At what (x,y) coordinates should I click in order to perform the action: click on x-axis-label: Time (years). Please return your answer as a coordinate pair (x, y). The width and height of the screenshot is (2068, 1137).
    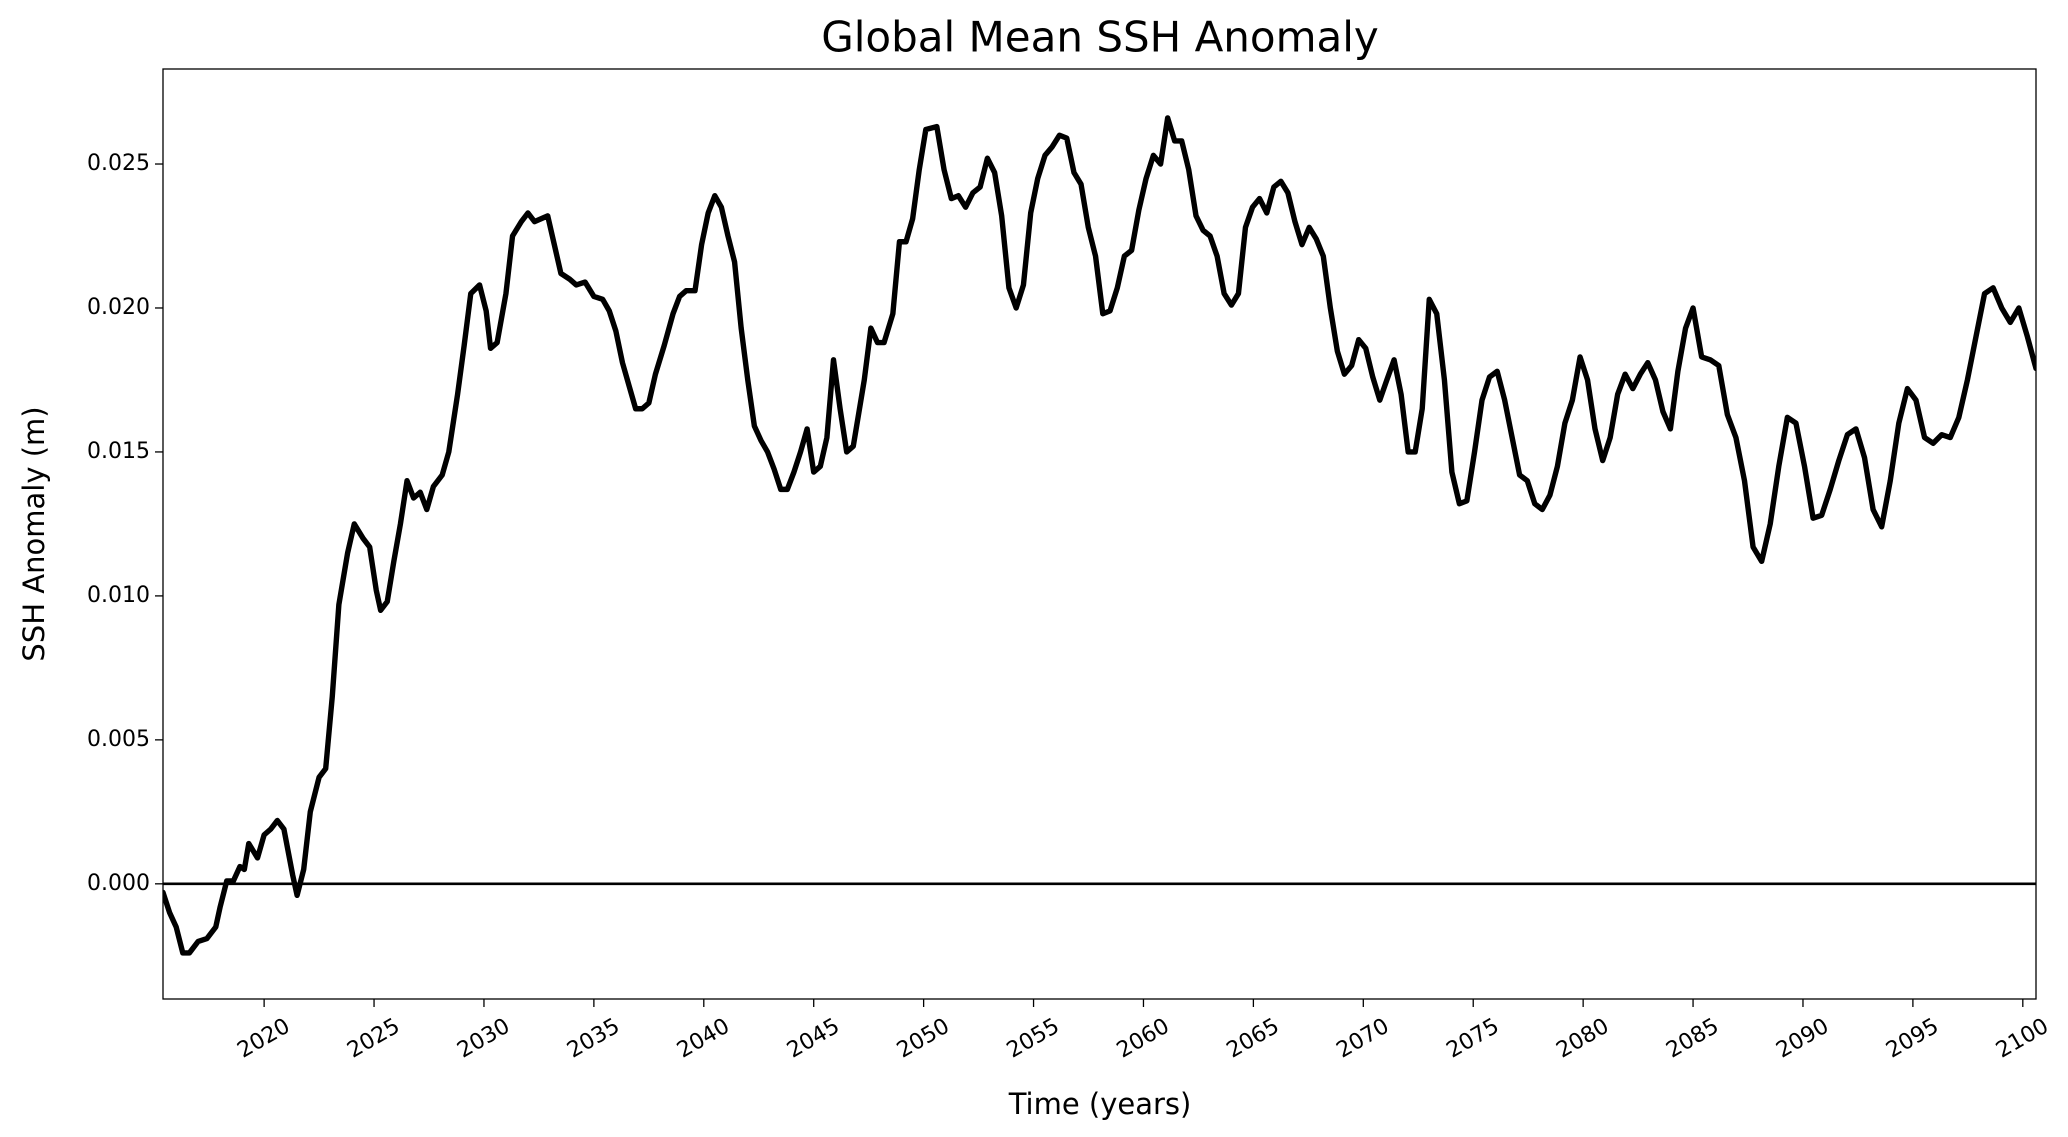
    Looking at the image, I should click on (1100, 1104).